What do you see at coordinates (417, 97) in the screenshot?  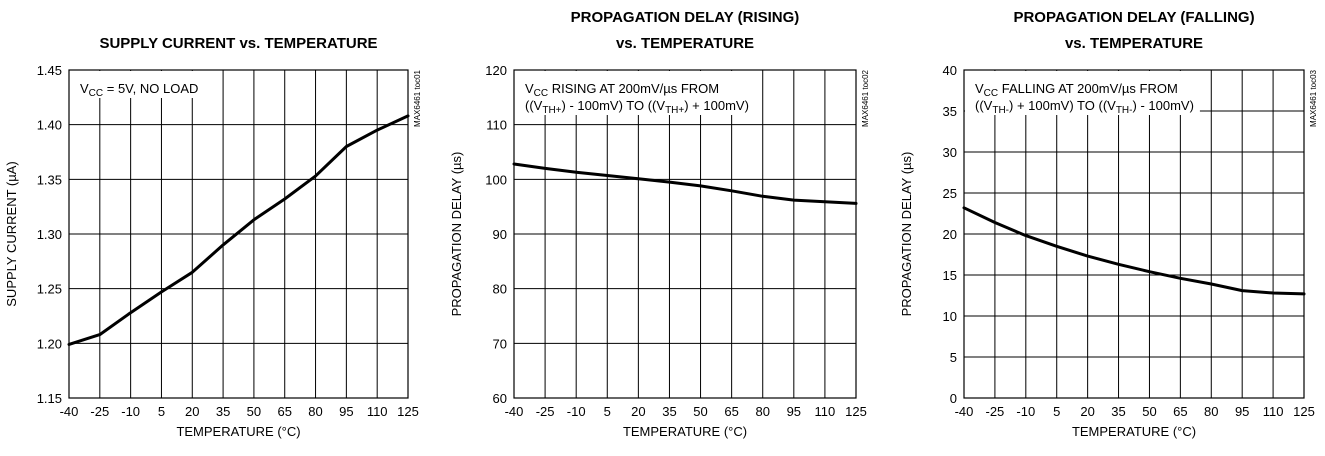 I see `figure-code: MAX6461 toc01` at bounding box center [417, 97].